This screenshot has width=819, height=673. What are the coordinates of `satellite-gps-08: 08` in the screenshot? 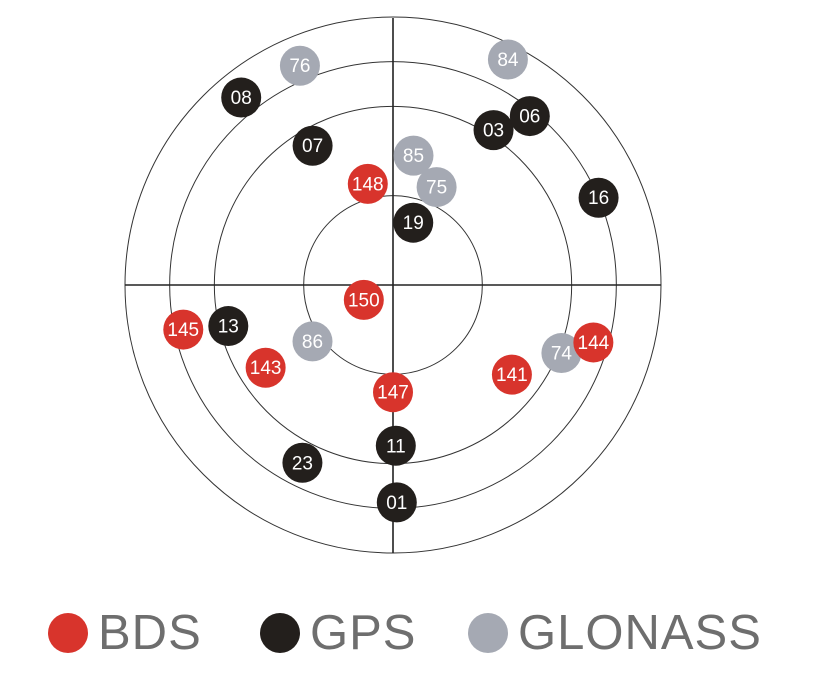 It's located at (241, 97).